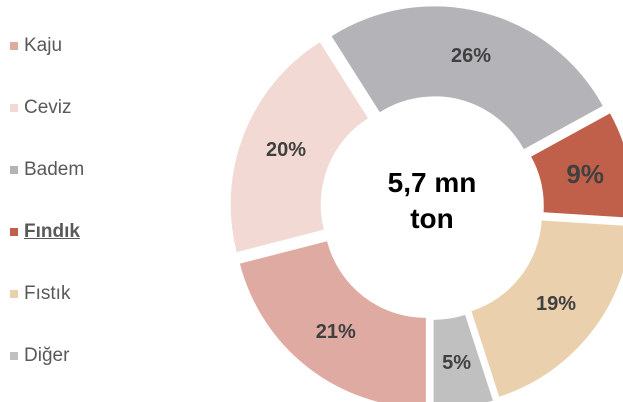 This screenshot has height=402, width=623. What do you see at coordinates (47, 293) in the screenshot?
I see `legend-label: Fıstık` at bounding box center [47, 293].